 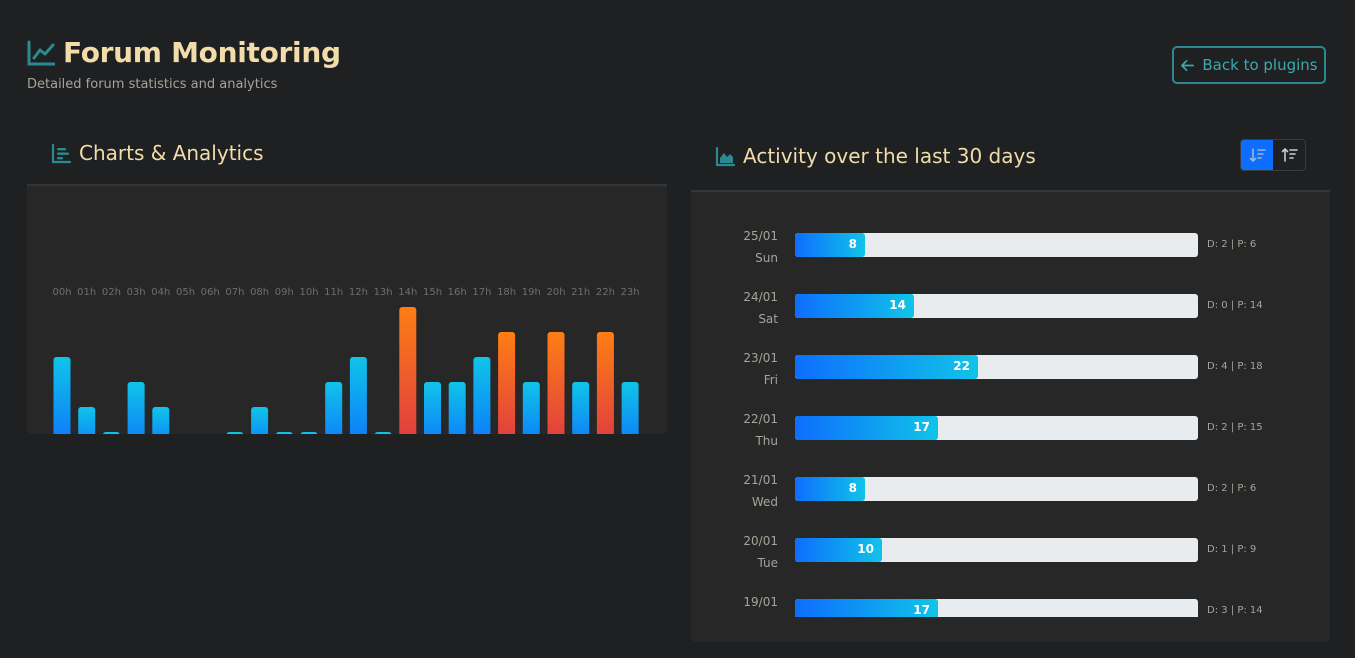 I want to click on hour-tick-label: 07h, so click(x=234, y=292).